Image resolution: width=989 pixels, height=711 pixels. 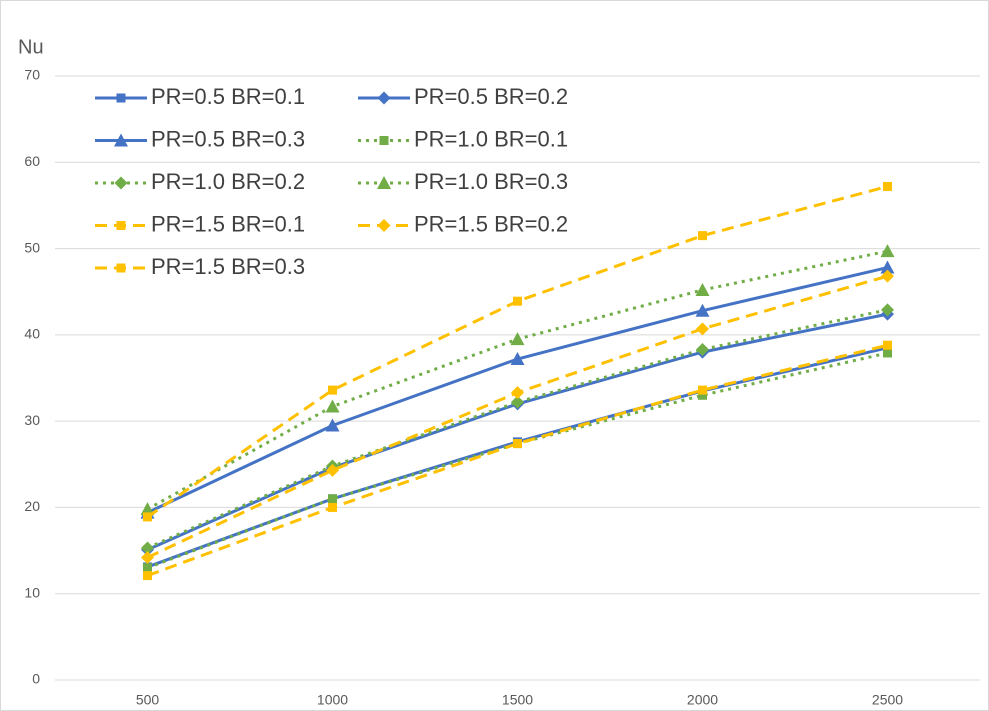 I want to click on y-tick-label: 70, so click(x=32, y=75).